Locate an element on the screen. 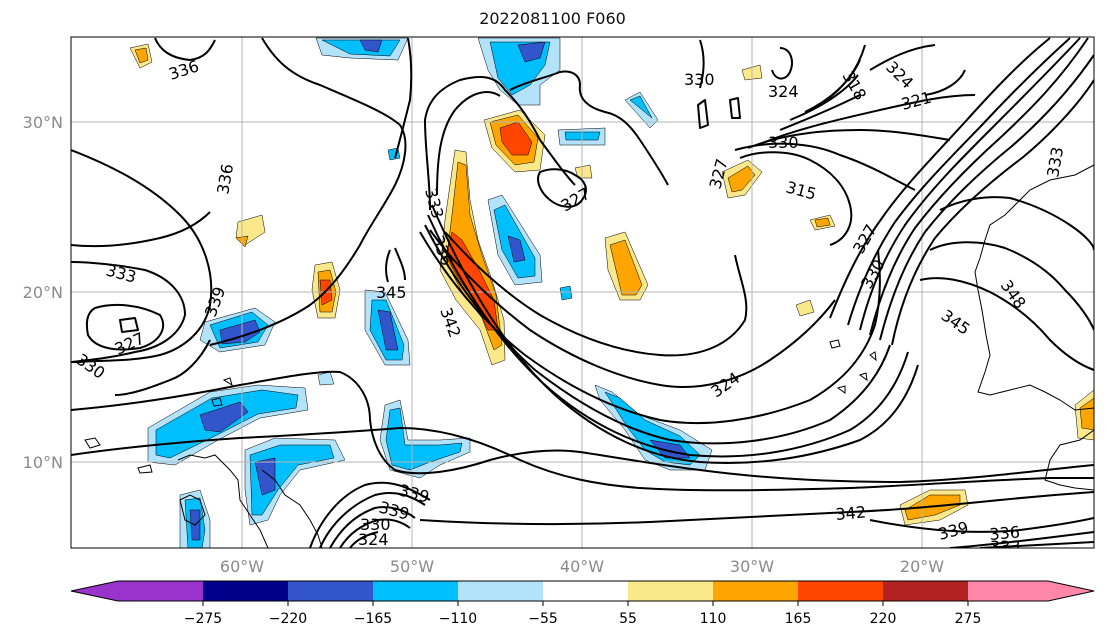 The height and width of the screenshot is (639, 1105). lon-label: 30°W is located at coordinates (752, 566).